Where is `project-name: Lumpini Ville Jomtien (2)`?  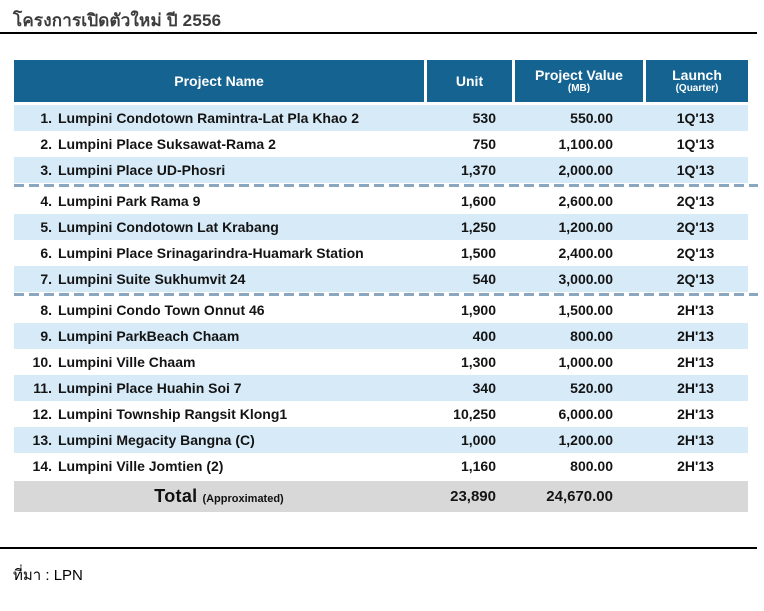
project-name: Lumpini Ville Jomtien (2) is located at coordinates (141, 466).